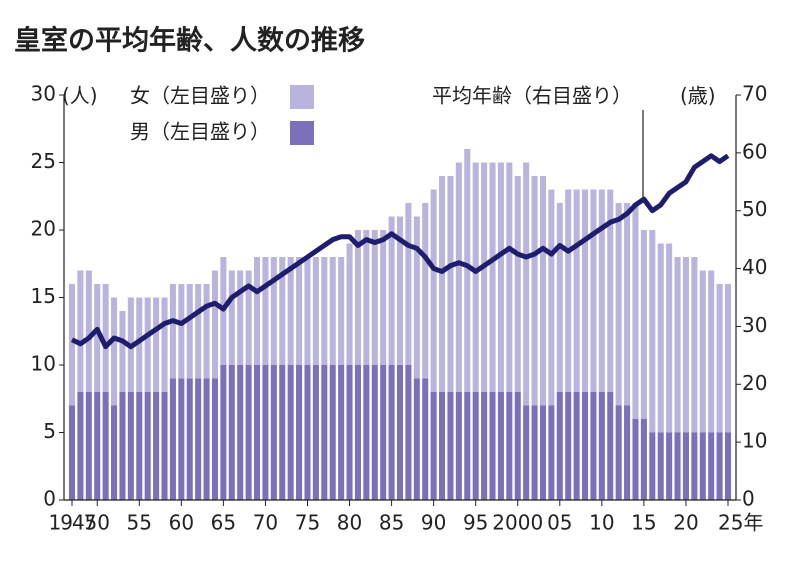  I want to click on x-tick-label: 65, so click(223, 523).